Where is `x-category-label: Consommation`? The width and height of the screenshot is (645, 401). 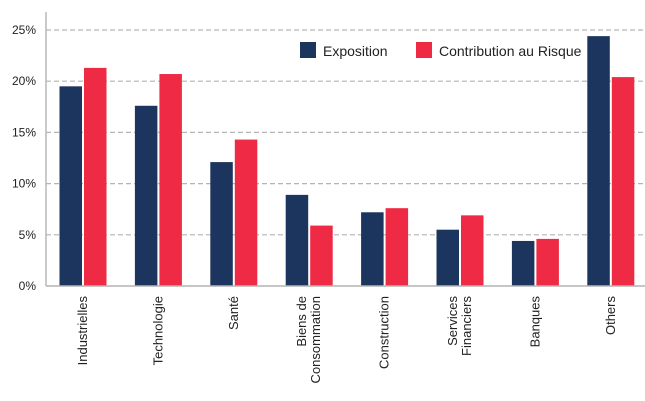 x-category-label: Consommation is located at coordinates (315, 339).